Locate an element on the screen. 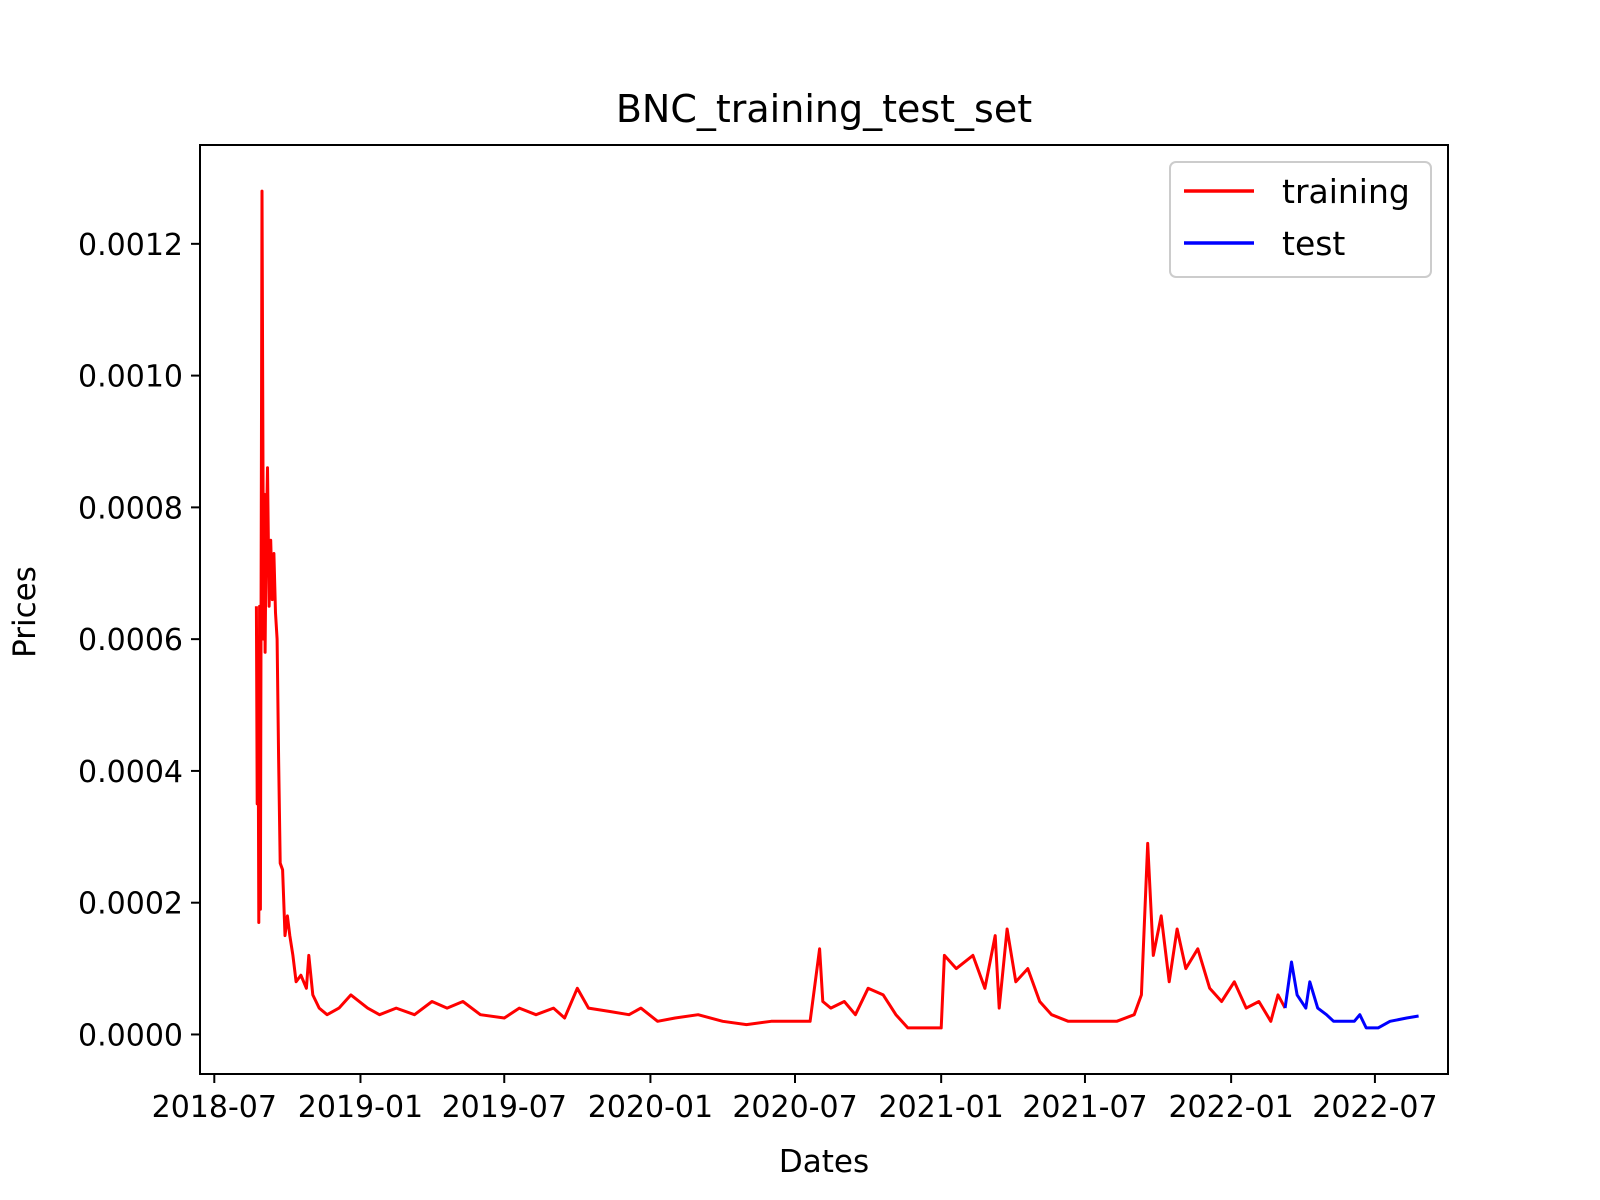 This screenshot has width=1600, height=1200. x-tick-label: 2020-07 is located at coordinates (794, 1107).